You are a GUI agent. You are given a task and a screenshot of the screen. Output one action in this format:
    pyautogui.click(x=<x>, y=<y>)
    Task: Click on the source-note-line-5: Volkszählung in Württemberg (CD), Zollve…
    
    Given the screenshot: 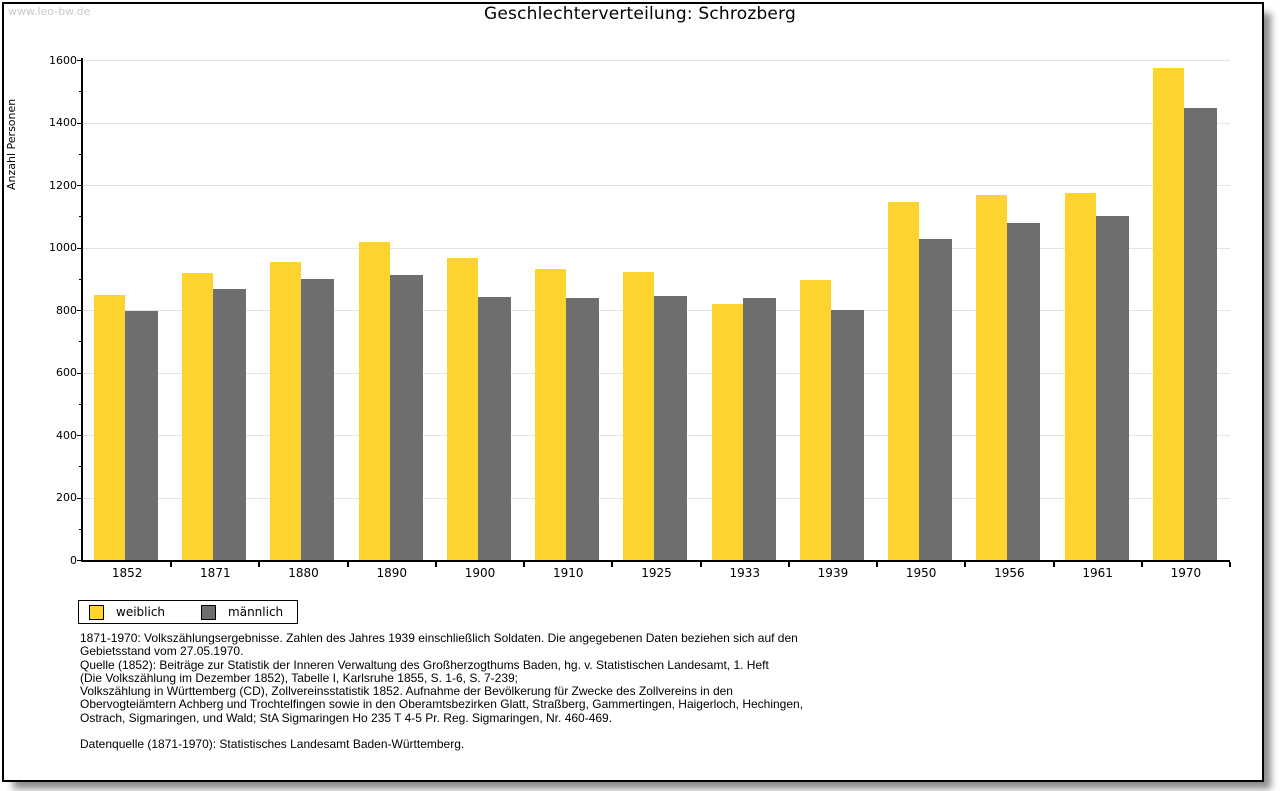 What is the action you would take?
    pyautogui.click(x=406, y=691)
    